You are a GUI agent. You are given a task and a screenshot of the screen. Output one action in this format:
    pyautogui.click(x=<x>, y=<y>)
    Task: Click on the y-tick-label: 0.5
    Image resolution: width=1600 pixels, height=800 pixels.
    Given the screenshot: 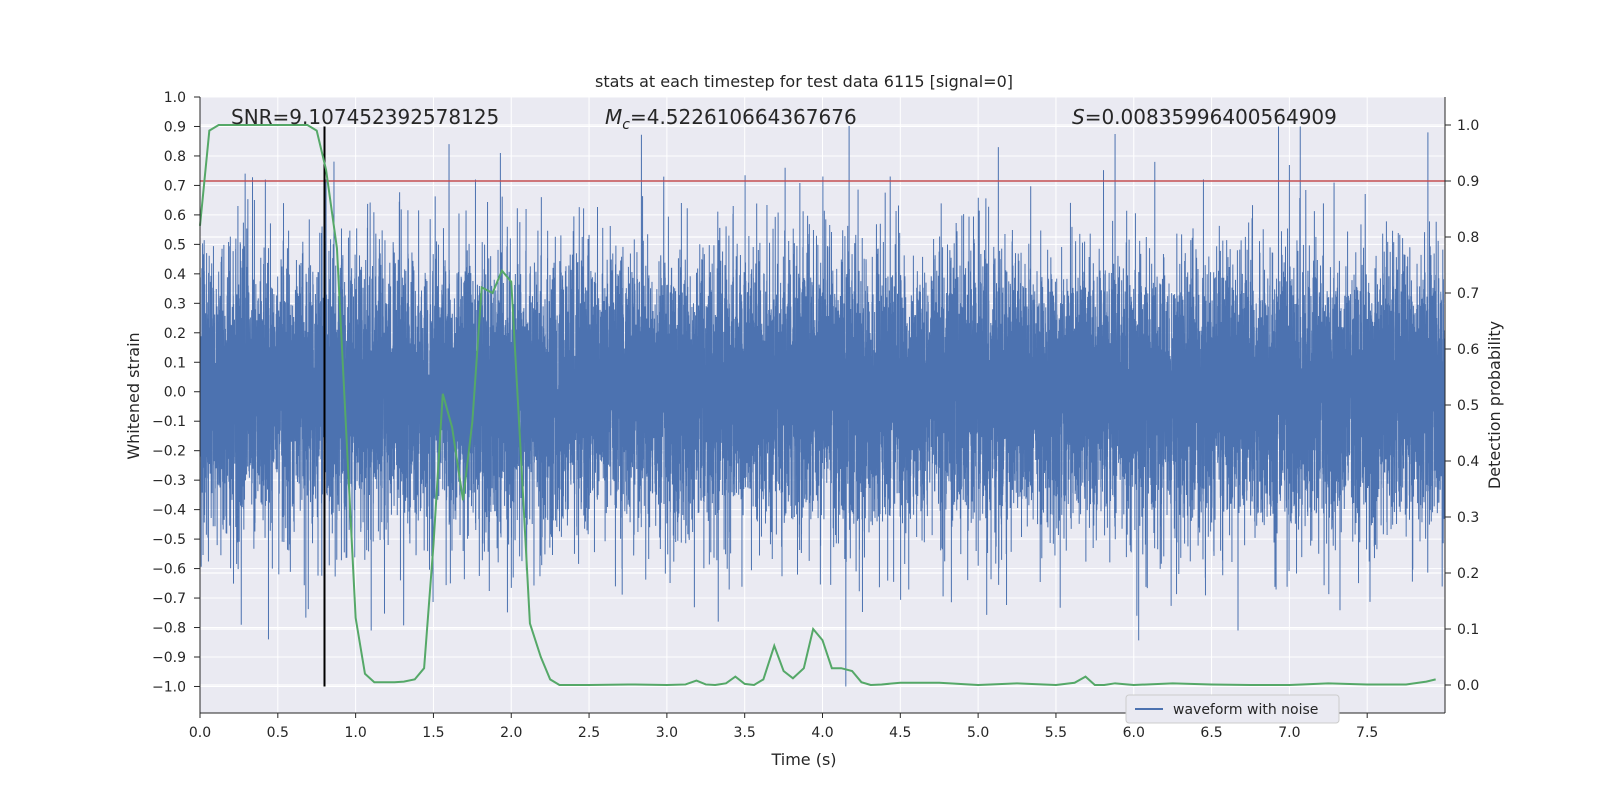 What is the action you would take?
    pyautogui.click(x=175, y=245)
    